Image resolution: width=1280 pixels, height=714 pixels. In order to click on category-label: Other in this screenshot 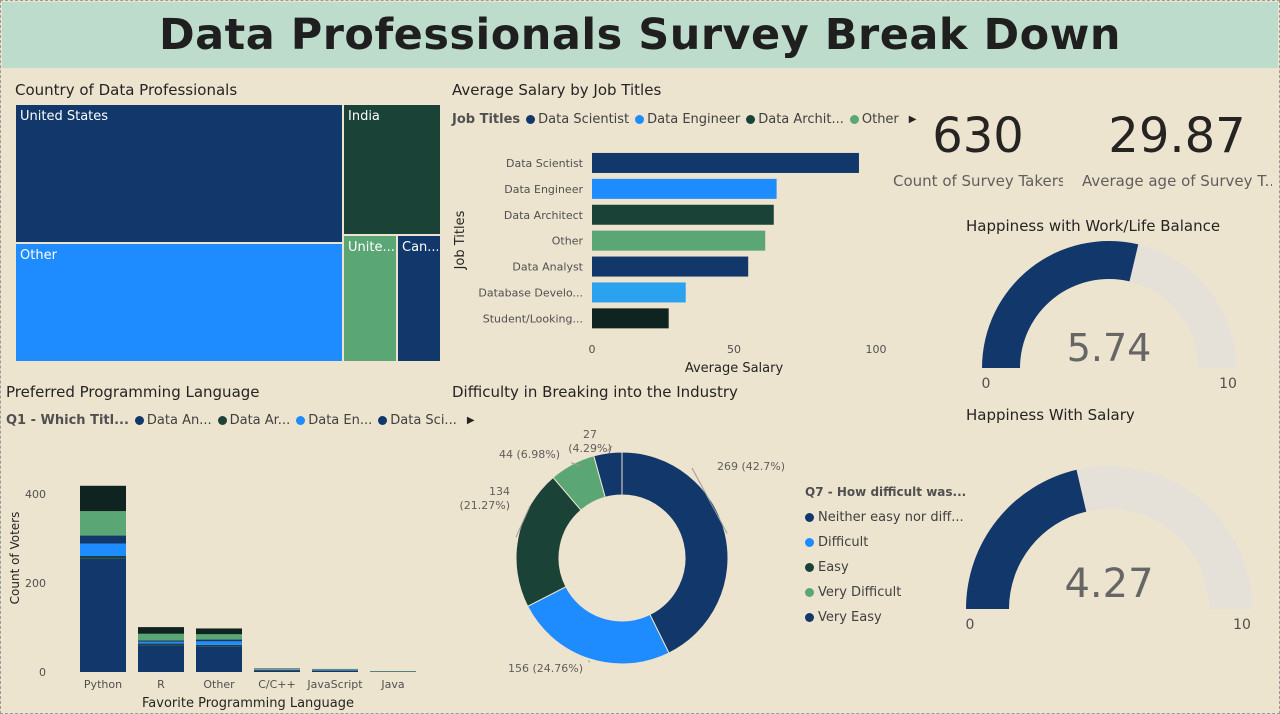, I will do `click(219, 684)`.